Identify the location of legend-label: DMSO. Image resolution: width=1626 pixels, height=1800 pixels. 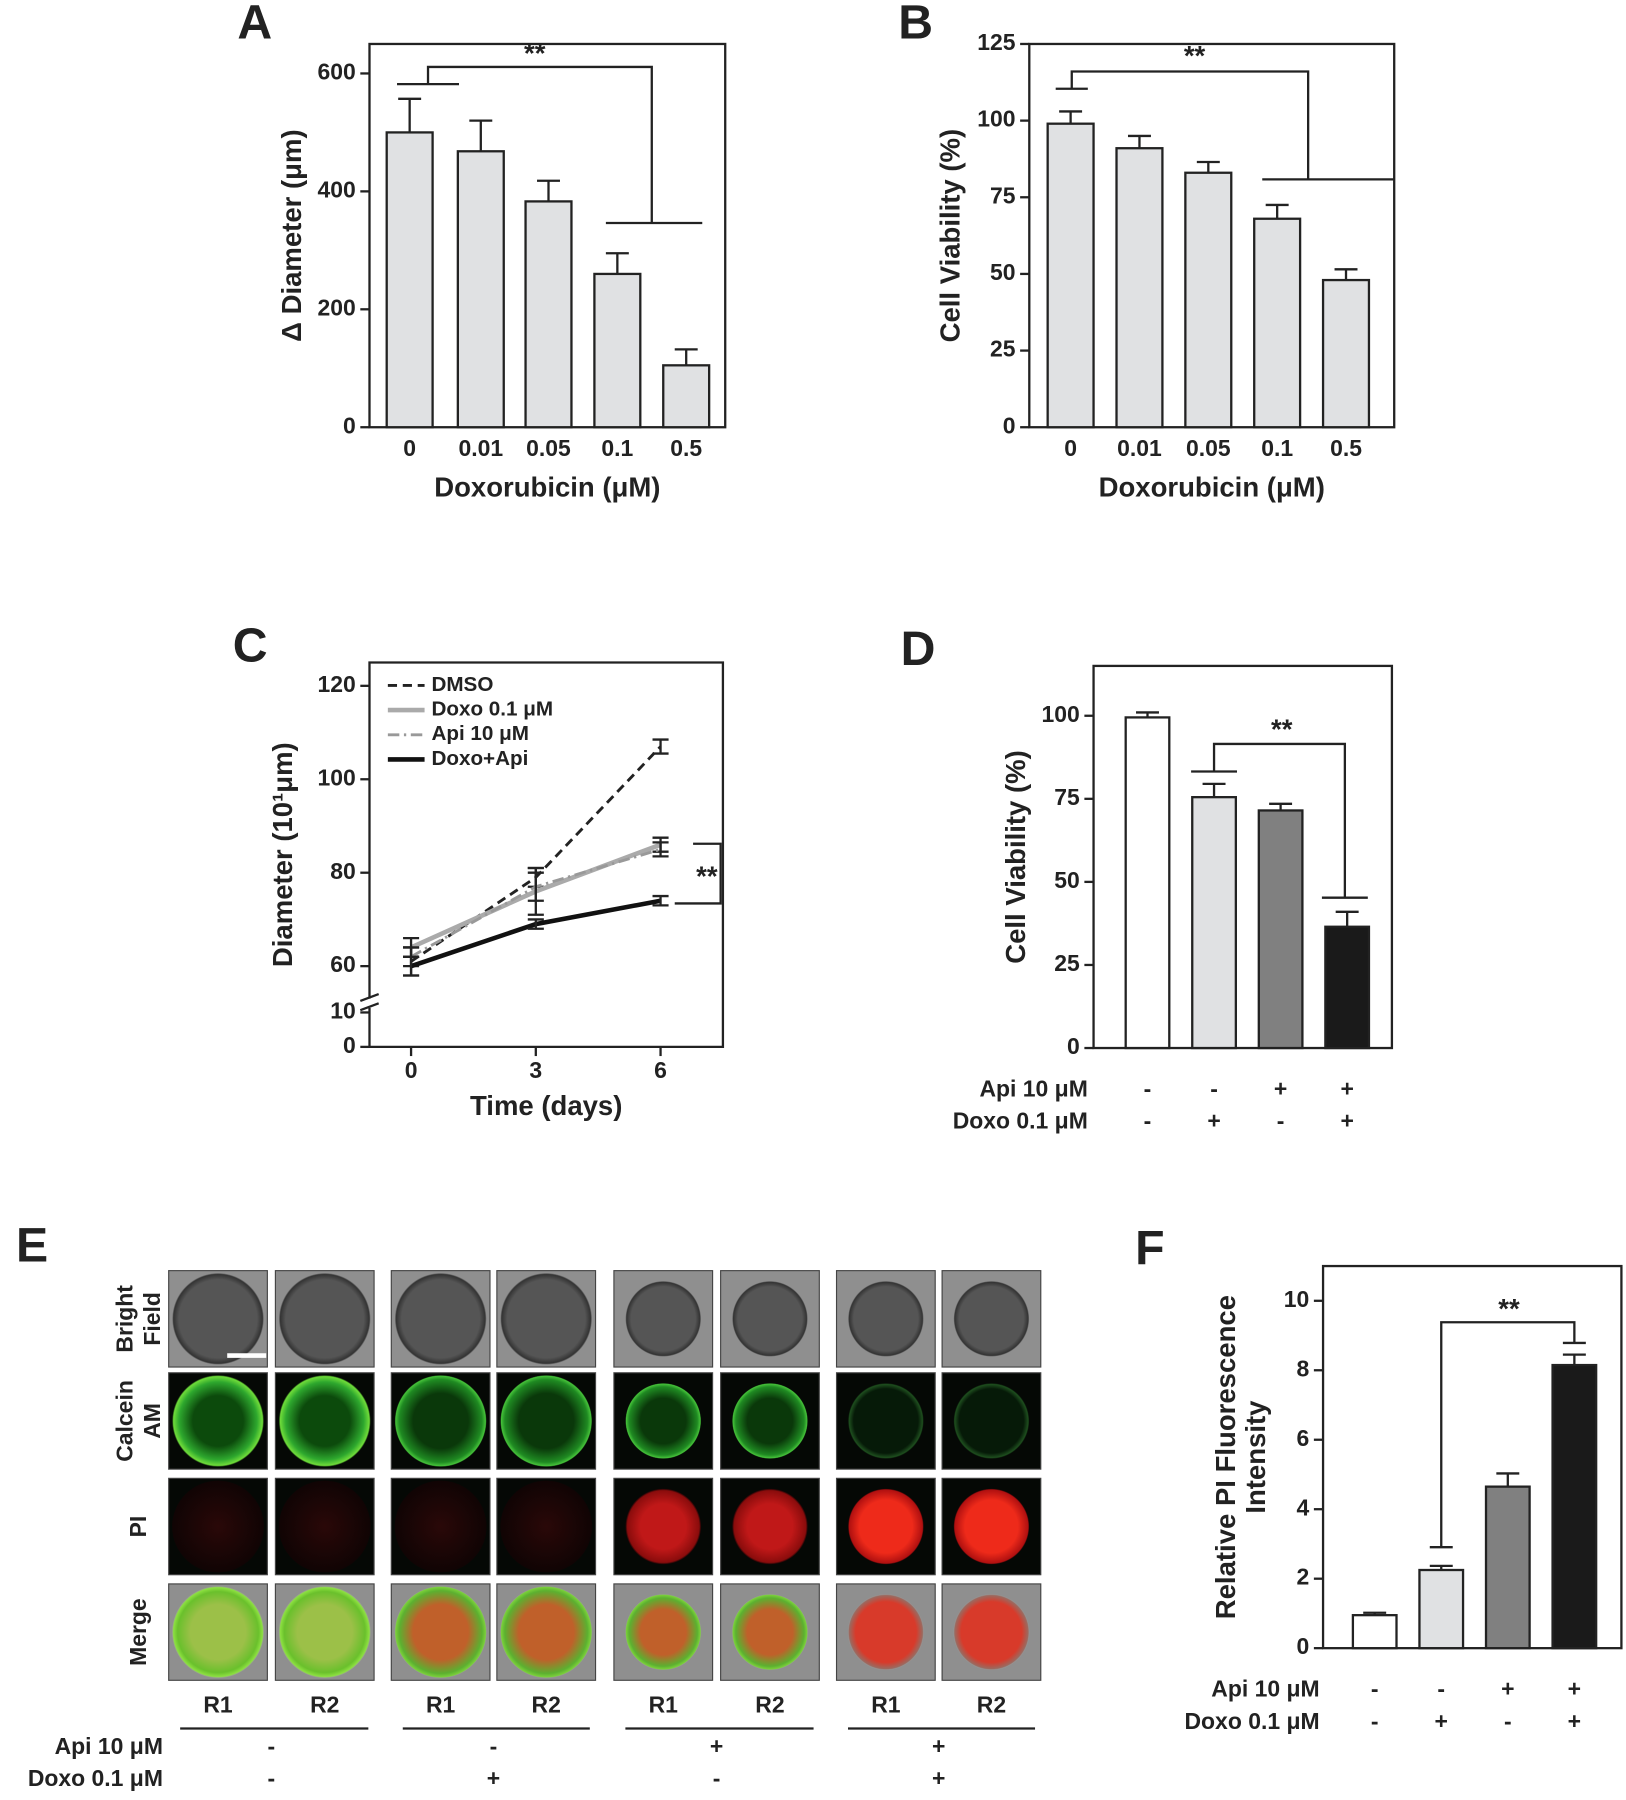
(462, 684).